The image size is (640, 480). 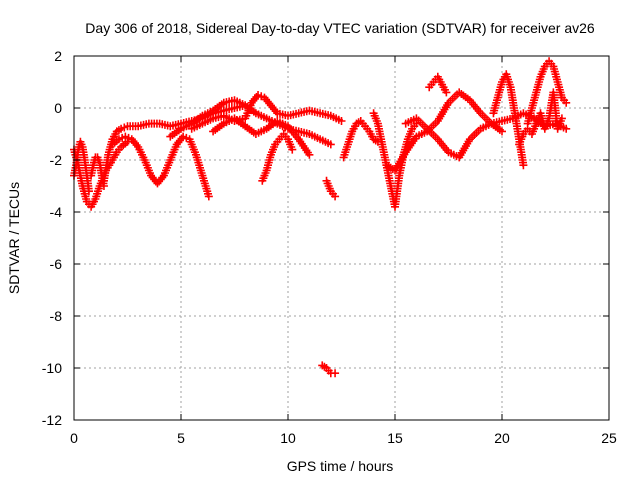 What do you see at coordinates (540, 118) in the screenshot?
I see `series-arc19` at bounding box center [540, 118].